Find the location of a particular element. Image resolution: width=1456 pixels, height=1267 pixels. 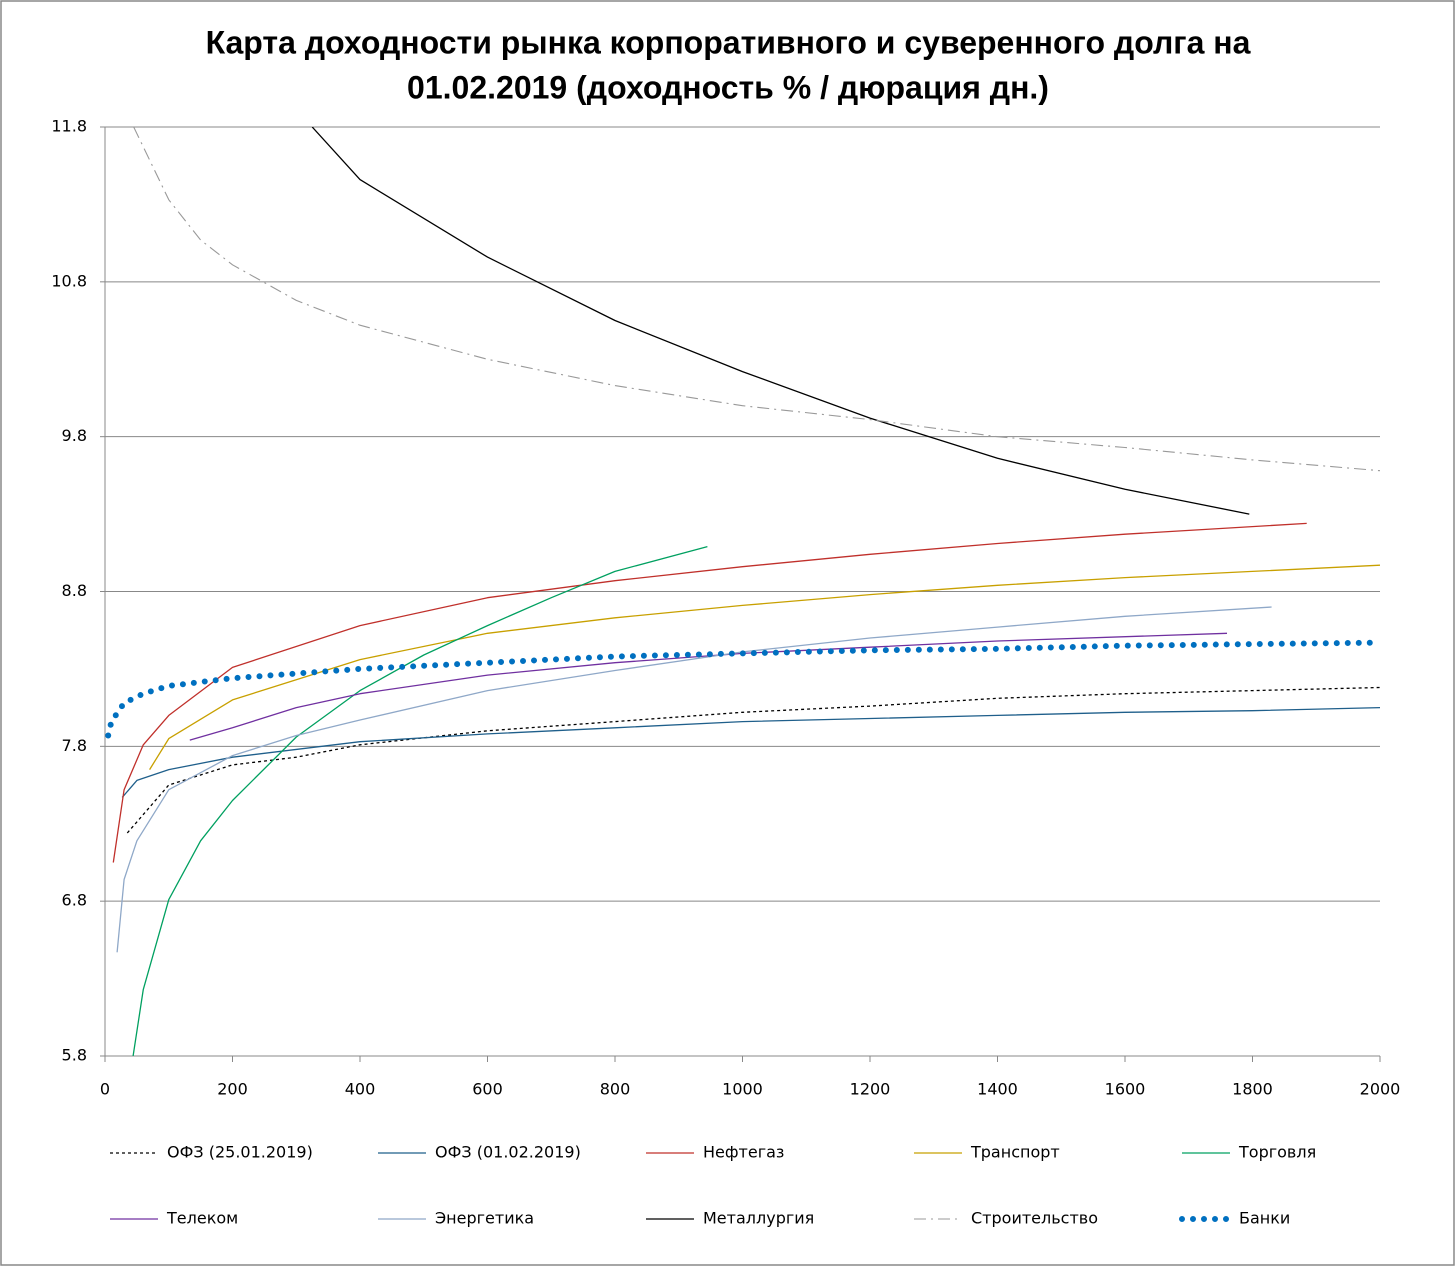

legend-label: Энергетика is located at coordinates (484, 1218).